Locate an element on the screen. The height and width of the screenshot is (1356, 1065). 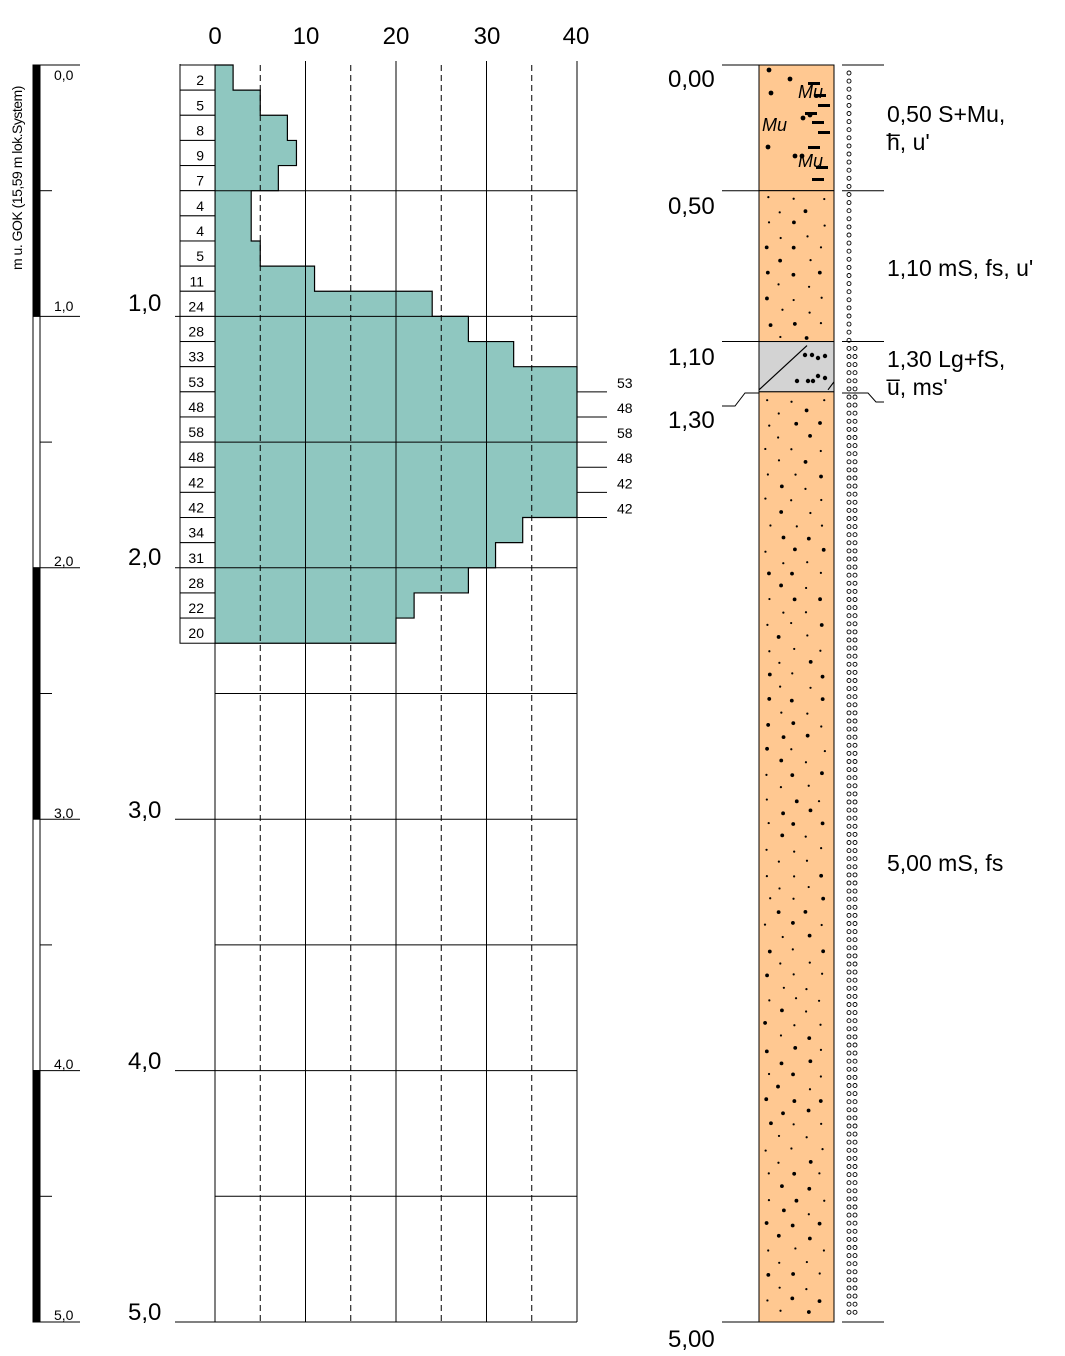
blow-count-label: 28 is located at coordinates (196, 332).